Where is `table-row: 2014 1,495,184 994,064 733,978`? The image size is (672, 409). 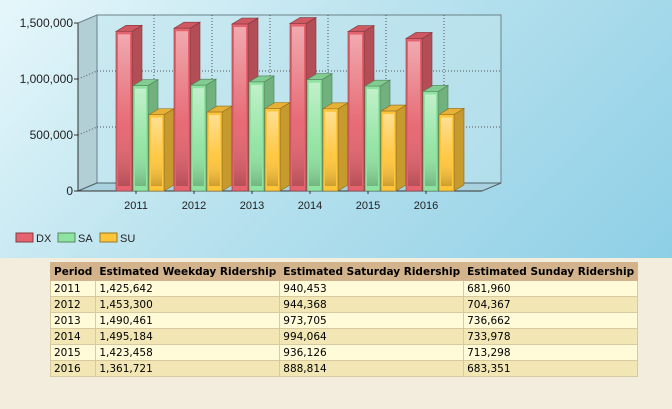 table-row: 2014 1,495,184 994,064 733,978 is located at coordinates (344, 336).